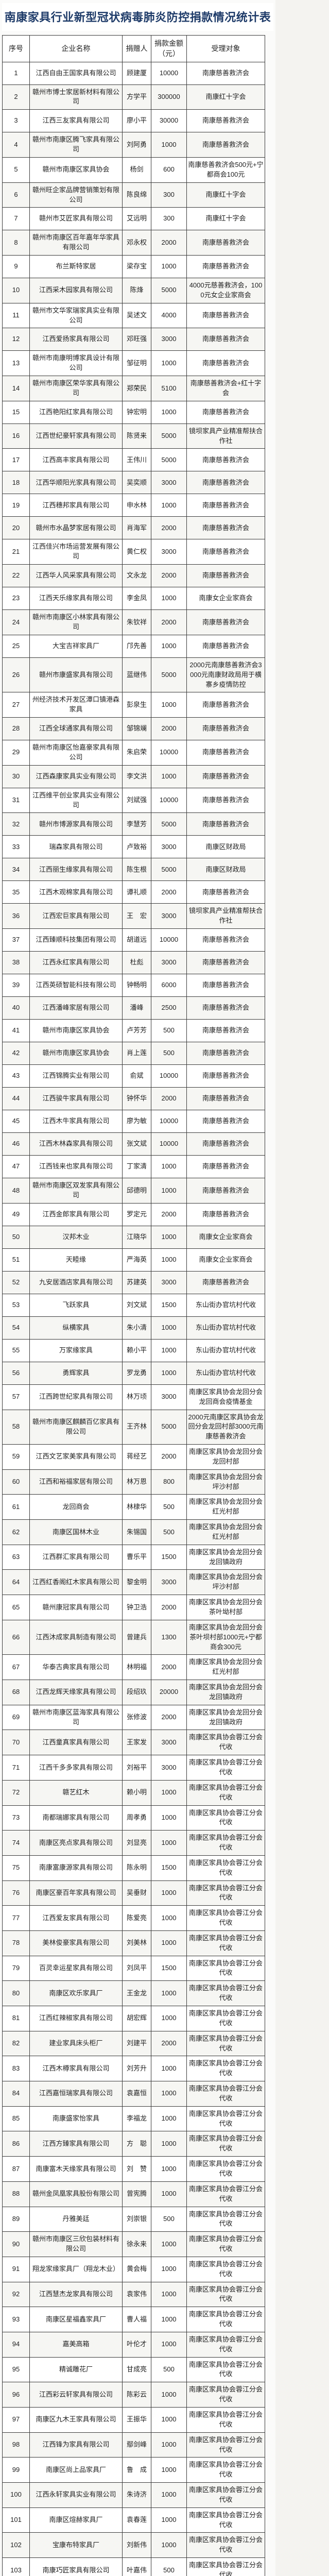 This screenshot has height=2576, width=329. Describe the element at coordinates (136, 1031) in the screenshot. I see `cell-donor: 卢芳芳` at that location.